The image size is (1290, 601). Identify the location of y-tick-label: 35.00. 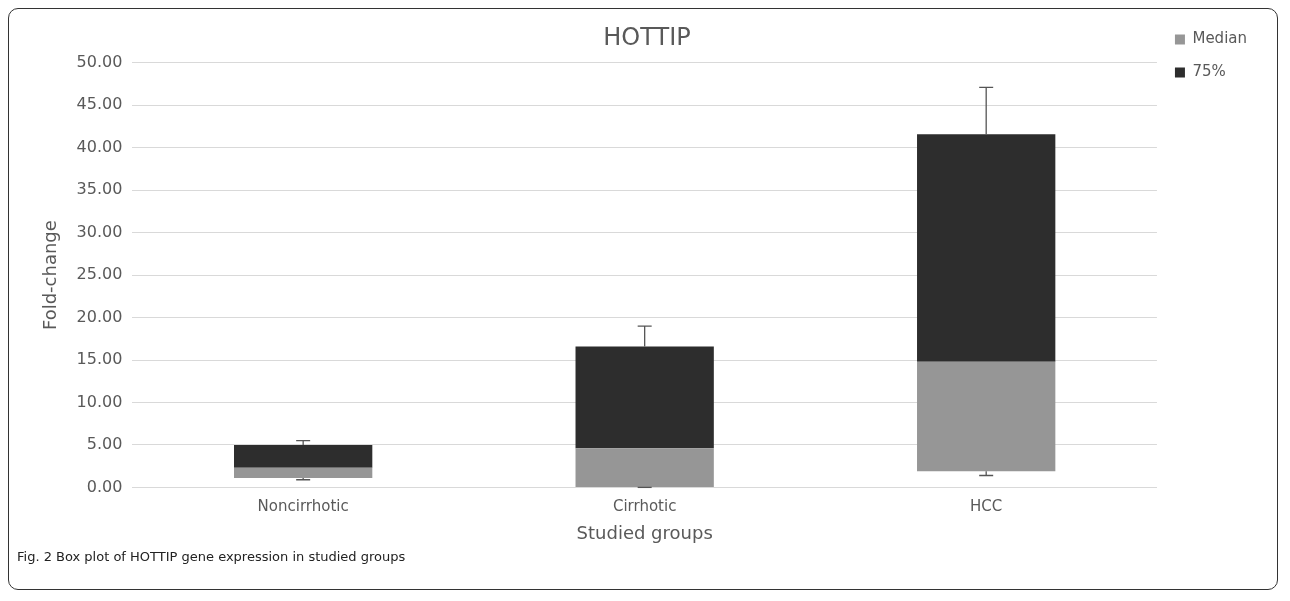
(99, 189).